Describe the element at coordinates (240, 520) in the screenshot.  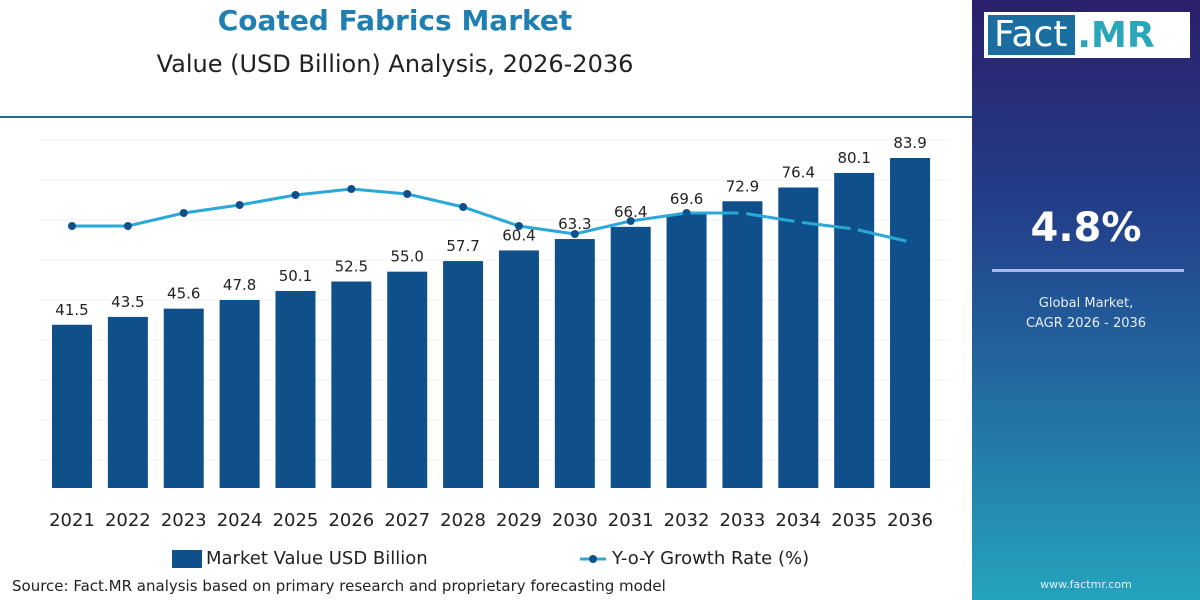
I see `x-tick-label: 2024` at that location.